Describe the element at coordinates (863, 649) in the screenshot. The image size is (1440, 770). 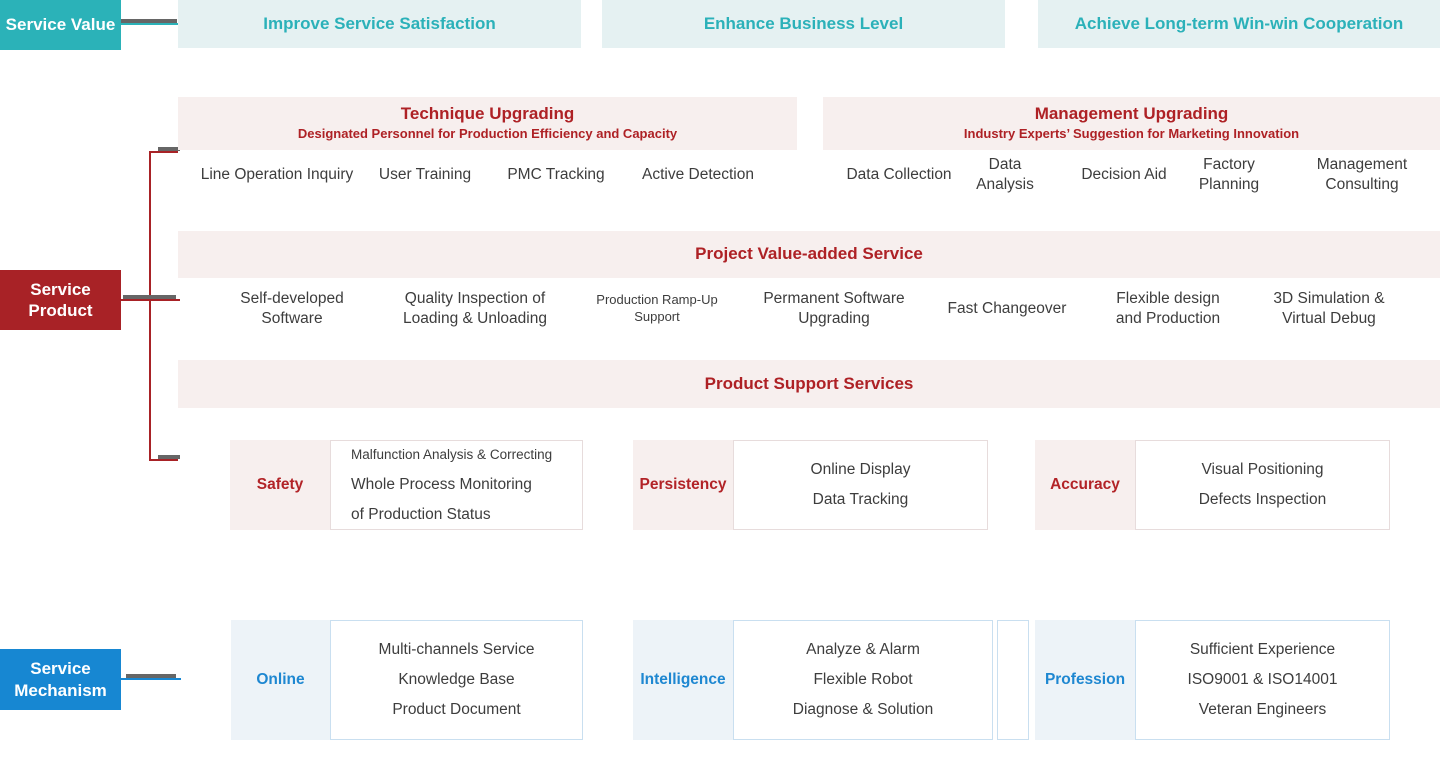
I see `intelligence-line: Analyze & Alarm` at that location.